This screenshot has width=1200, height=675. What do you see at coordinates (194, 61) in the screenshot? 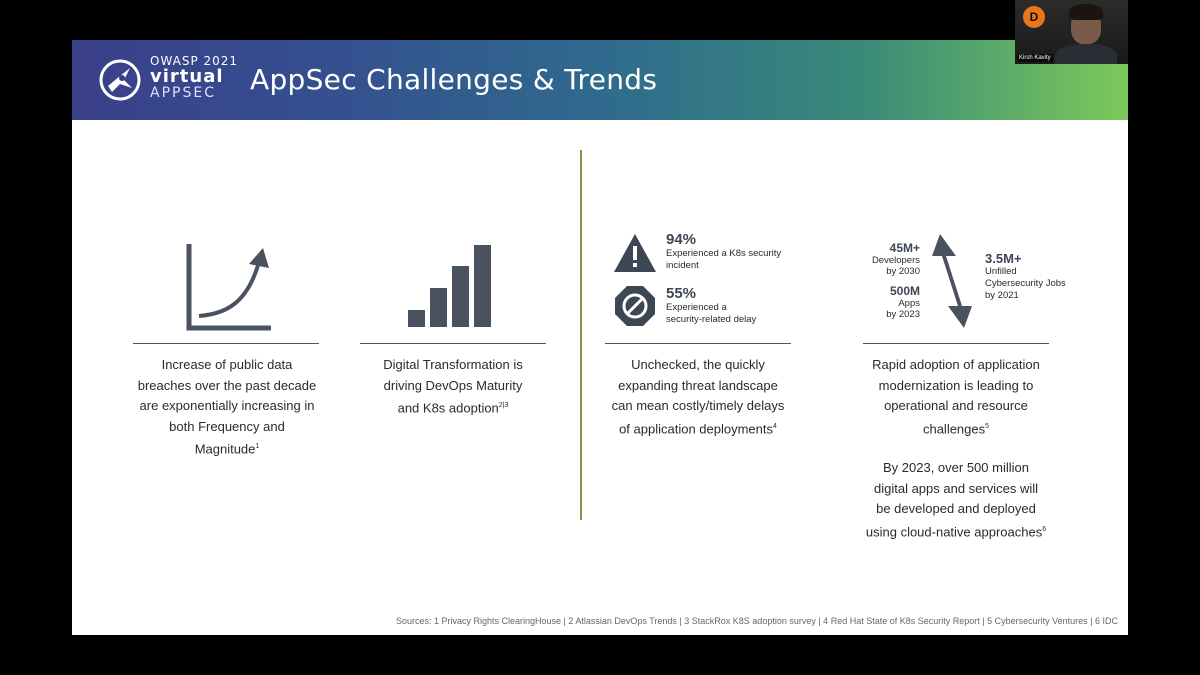
I see `logo-line1: OWASP 2021` at bounding box center [194, 61].